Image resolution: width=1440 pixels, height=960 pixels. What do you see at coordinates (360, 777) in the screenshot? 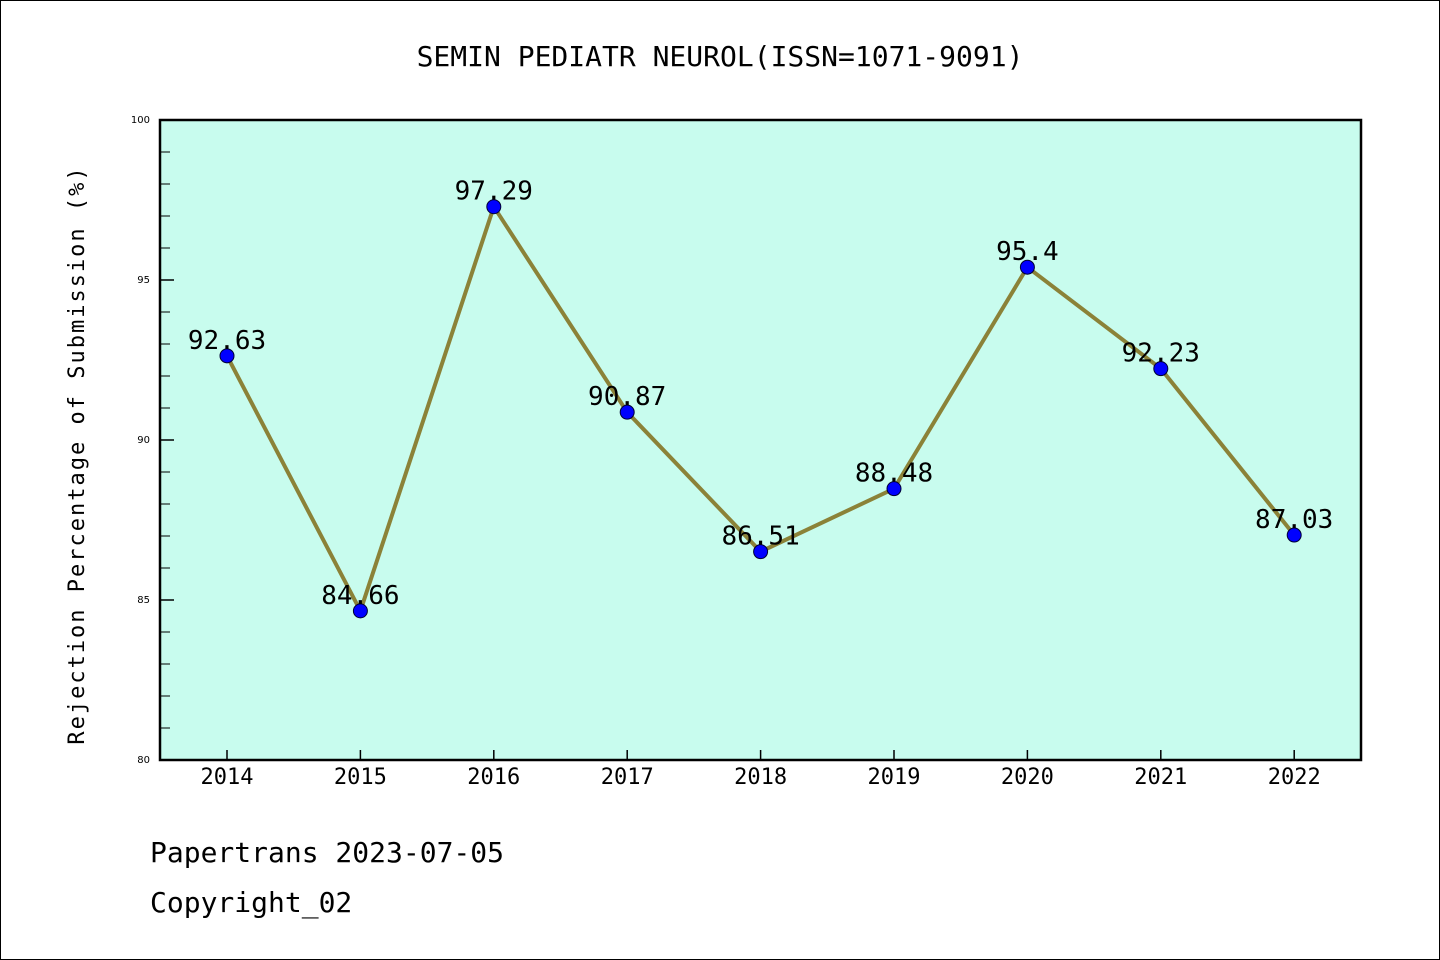
I see `x-tick-label: 2015` at bounding box center [360, 777].